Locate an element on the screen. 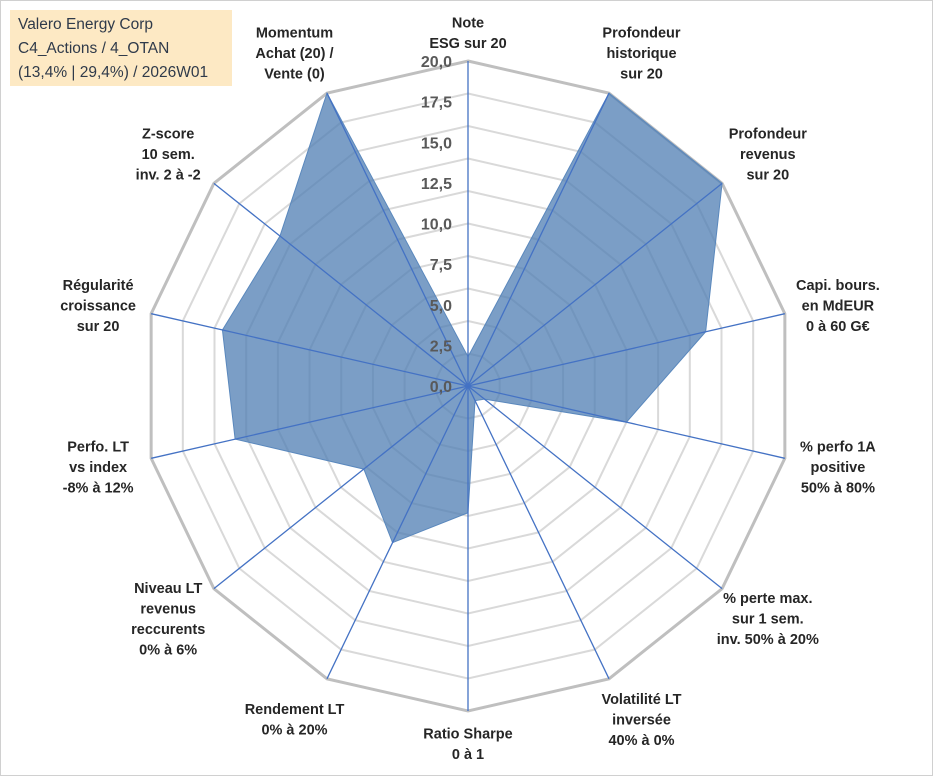  axis-label-line: 0% à 20% is located at coordinates (294, 731).